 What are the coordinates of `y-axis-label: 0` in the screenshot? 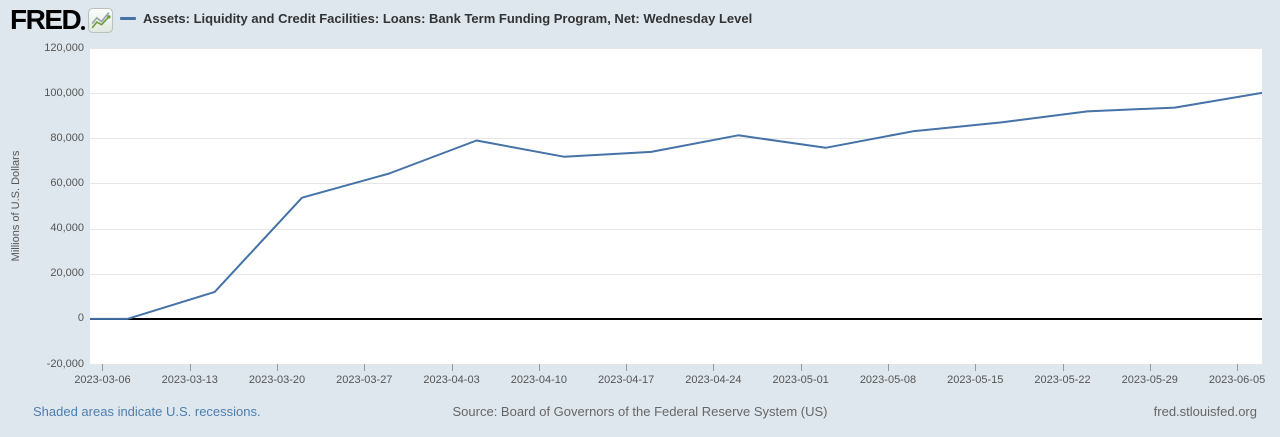 It's located at (80, 318).